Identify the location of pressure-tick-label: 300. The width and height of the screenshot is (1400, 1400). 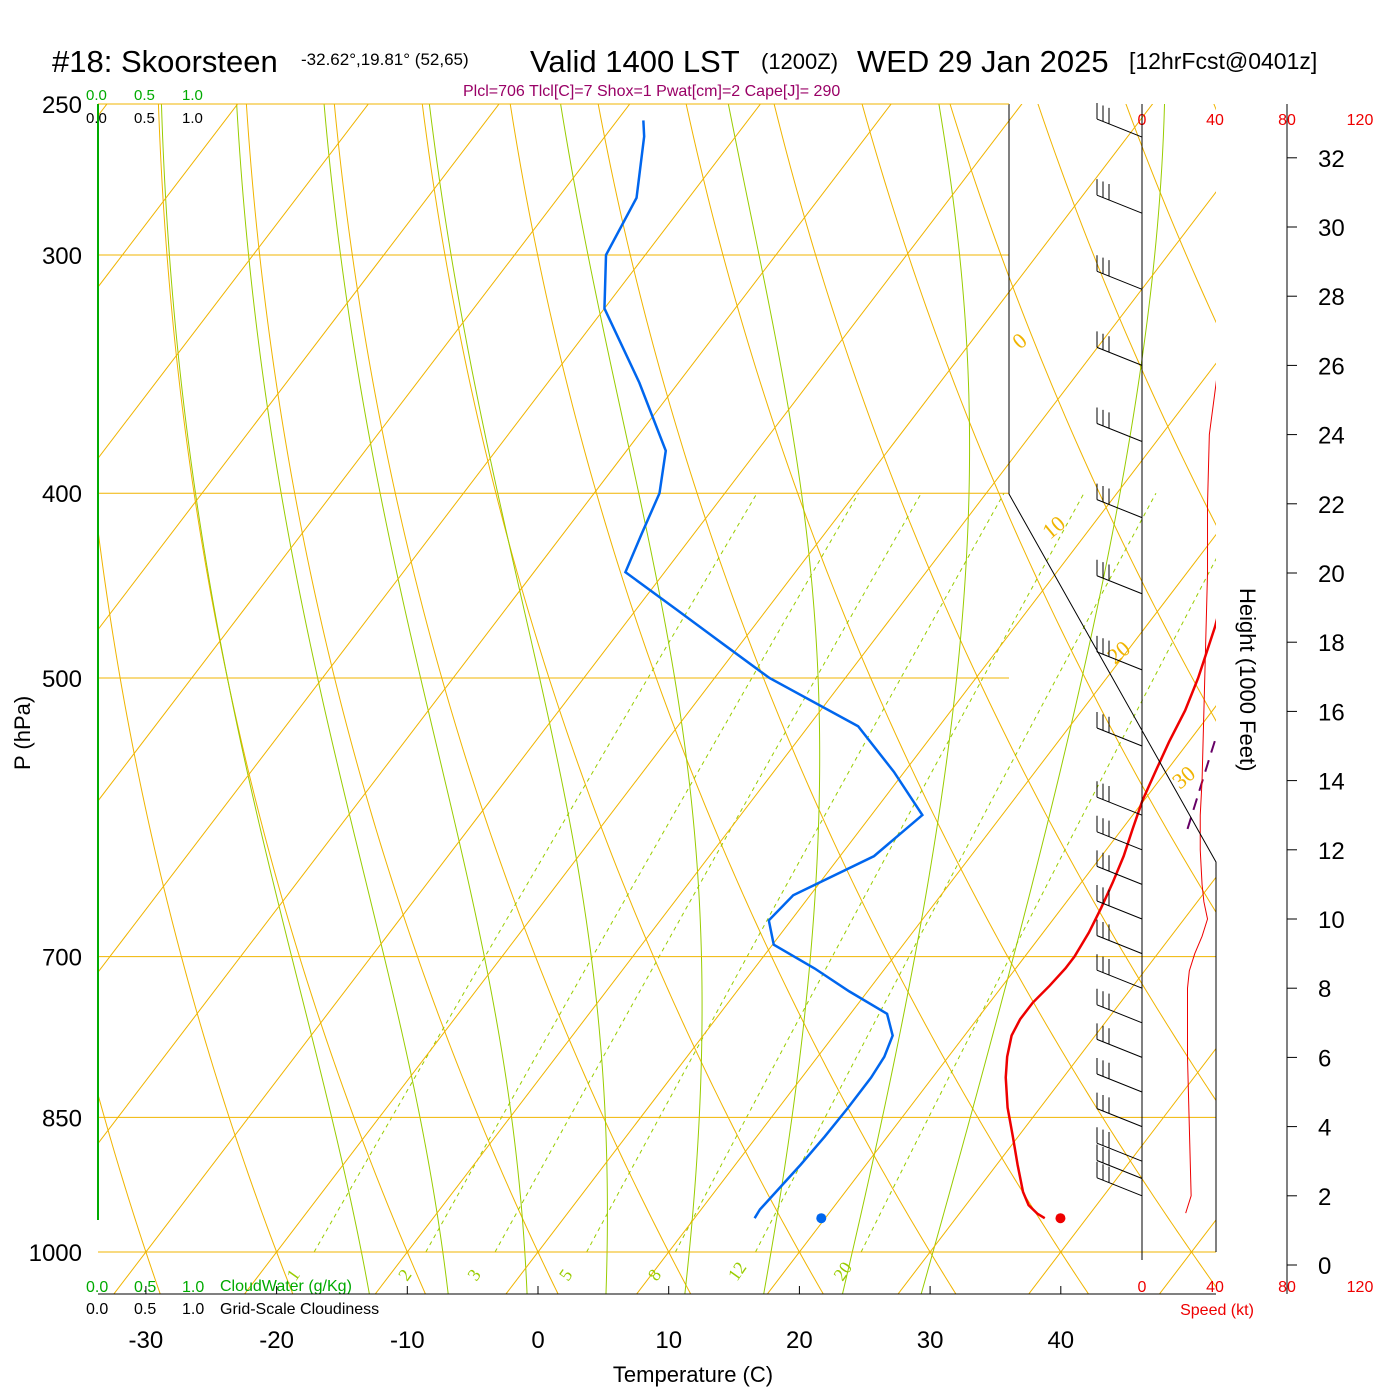
(62, 256).